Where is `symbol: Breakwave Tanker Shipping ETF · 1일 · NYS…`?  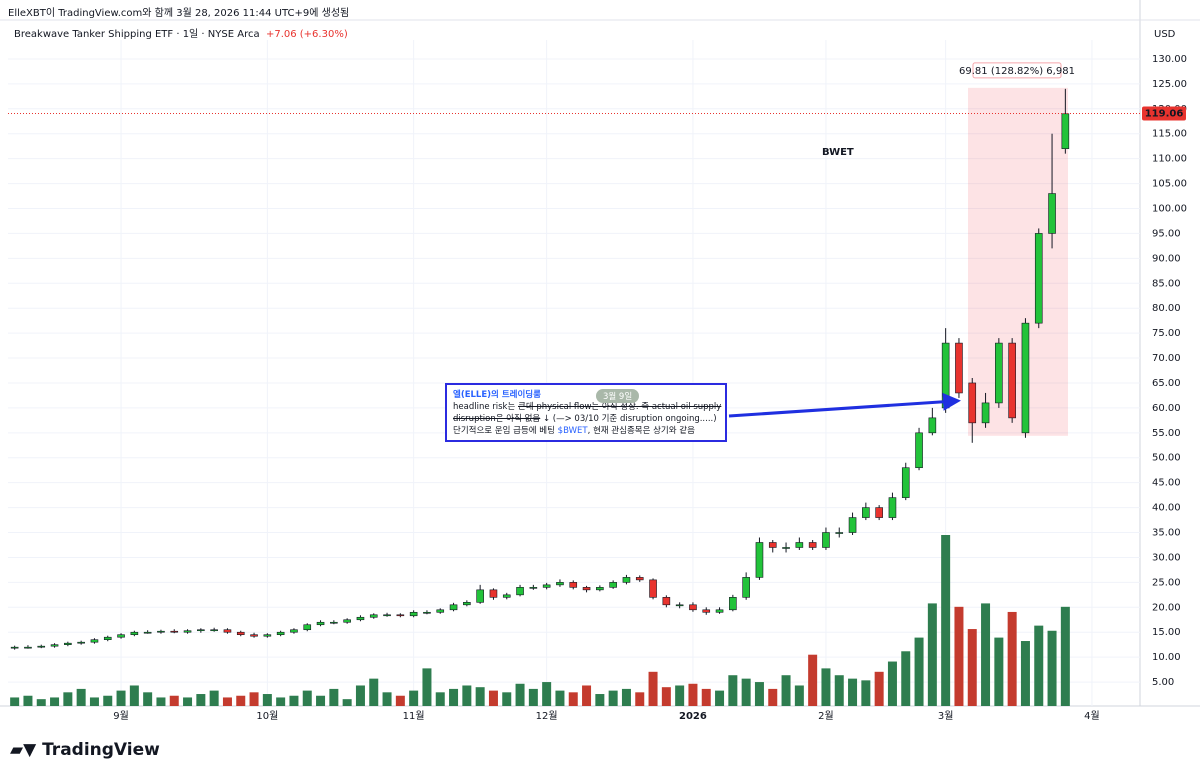
symbol: Breakwave Tanker Shipping ETF · 1일 · NYS… is located at coordinates (137, 34).